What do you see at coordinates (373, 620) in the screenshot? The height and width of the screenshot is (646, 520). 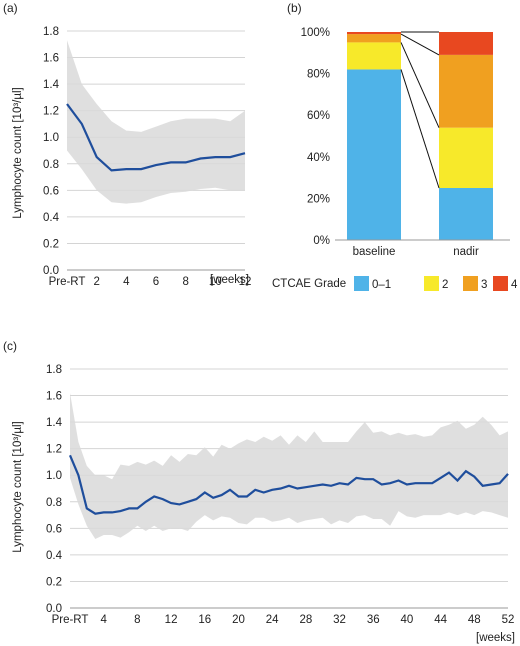 I see `panelC-x-tick-label: 36` at bounding box center [373, 620].